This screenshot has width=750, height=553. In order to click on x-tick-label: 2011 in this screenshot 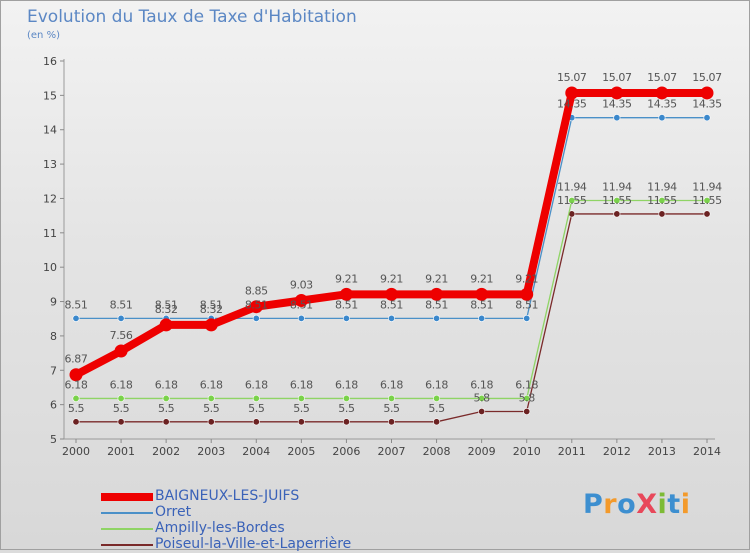, I will do `click(572, 451)`.